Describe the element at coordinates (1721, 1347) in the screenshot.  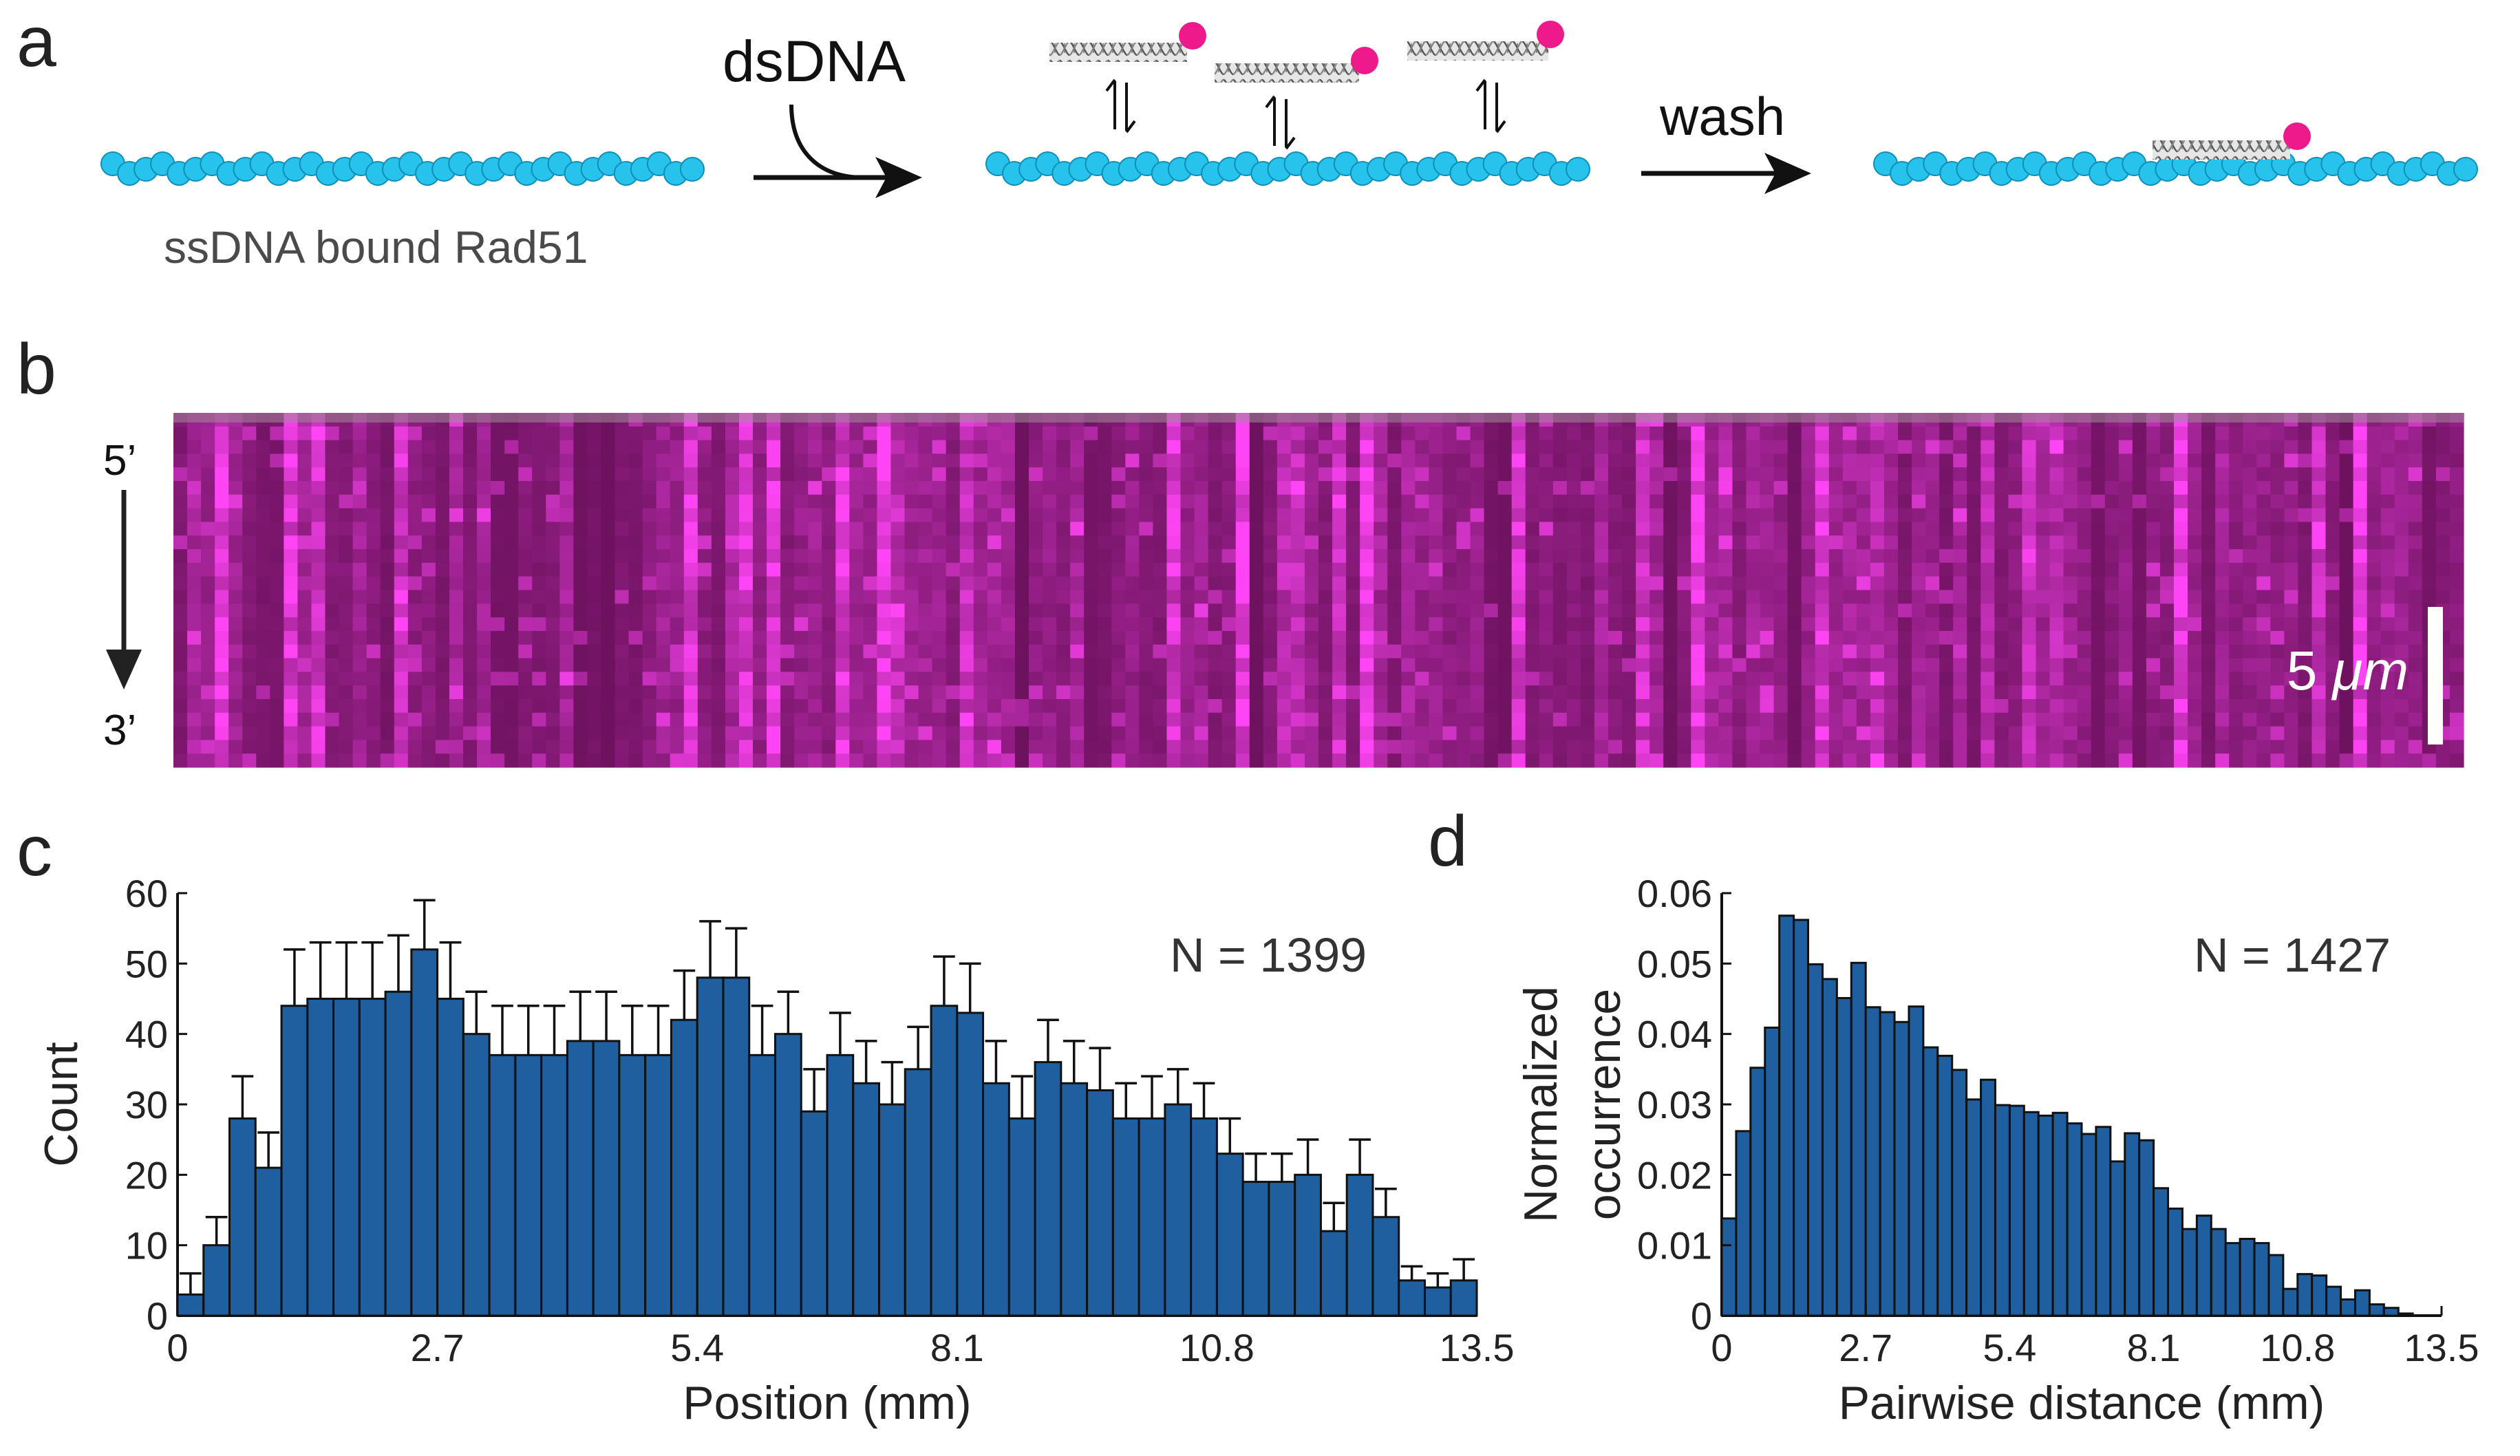
I see `x-tick-label: 0` at that location.